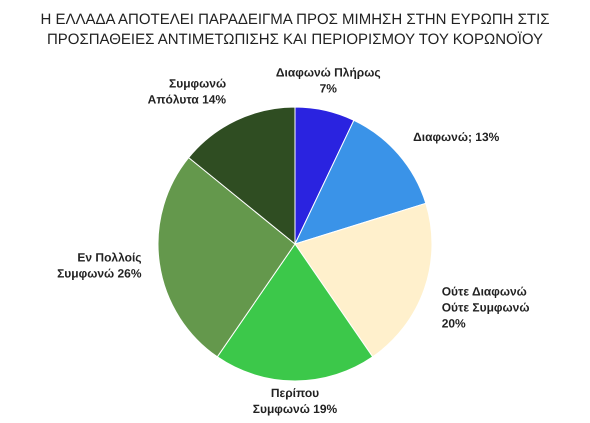  What do you see at coordinates (486, 299) in the screenshot?
I see `slice-label: Ούτε Διαφωνώ Ούτε Συμφωνώ` at bounding box center [486, 299].